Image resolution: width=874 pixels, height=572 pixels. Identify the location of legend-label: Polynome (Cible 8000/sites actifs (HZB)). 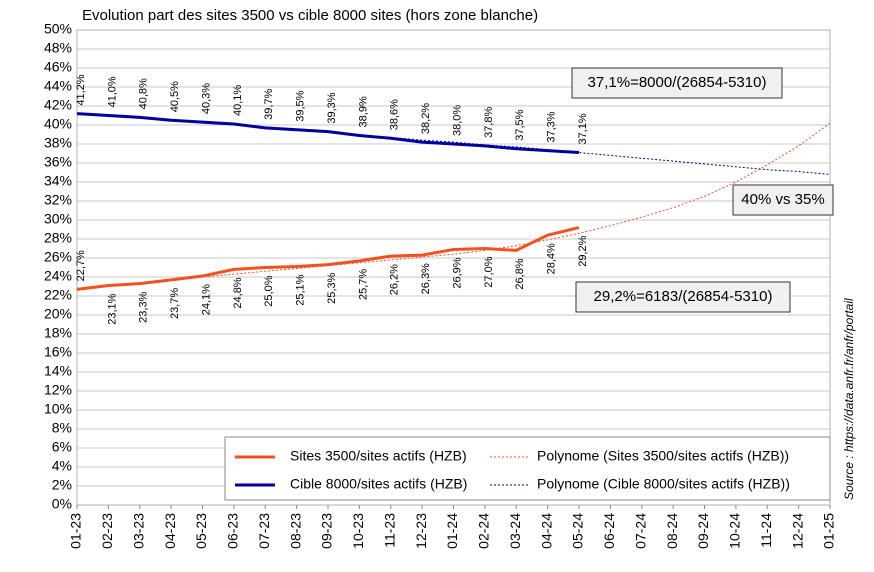
(663, 484).